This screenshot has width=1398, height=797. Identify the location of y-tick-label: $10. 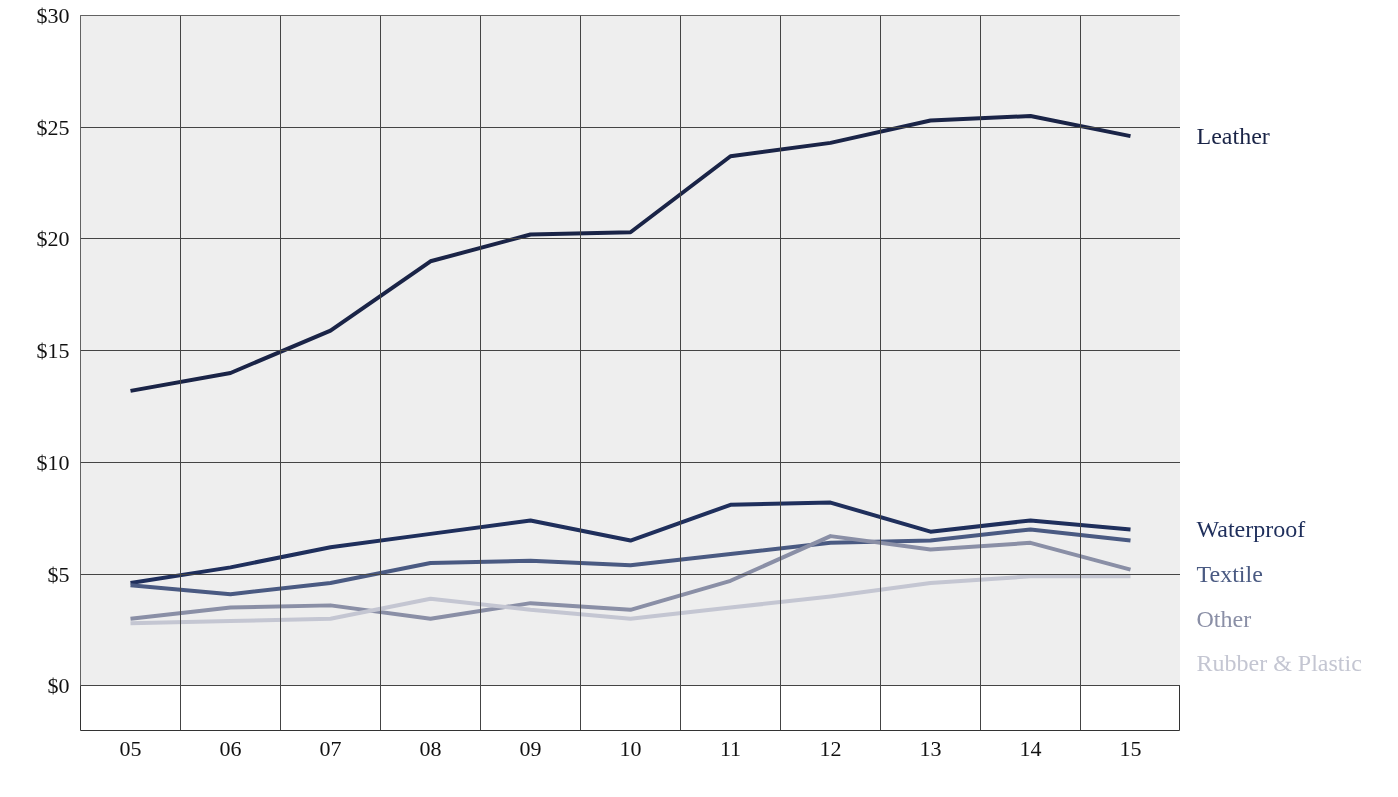
(53, 462).